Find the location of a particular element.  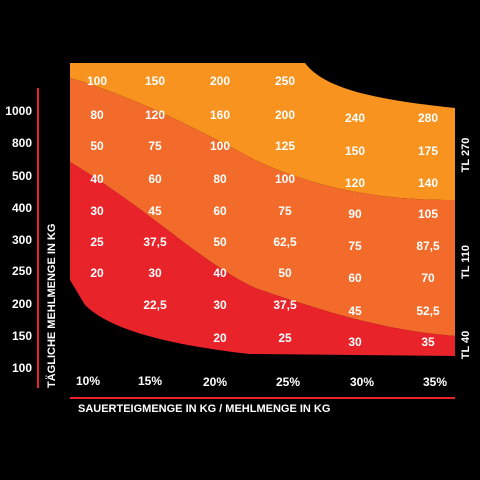

cell-value: 240 is located at coordinates (355, 118).